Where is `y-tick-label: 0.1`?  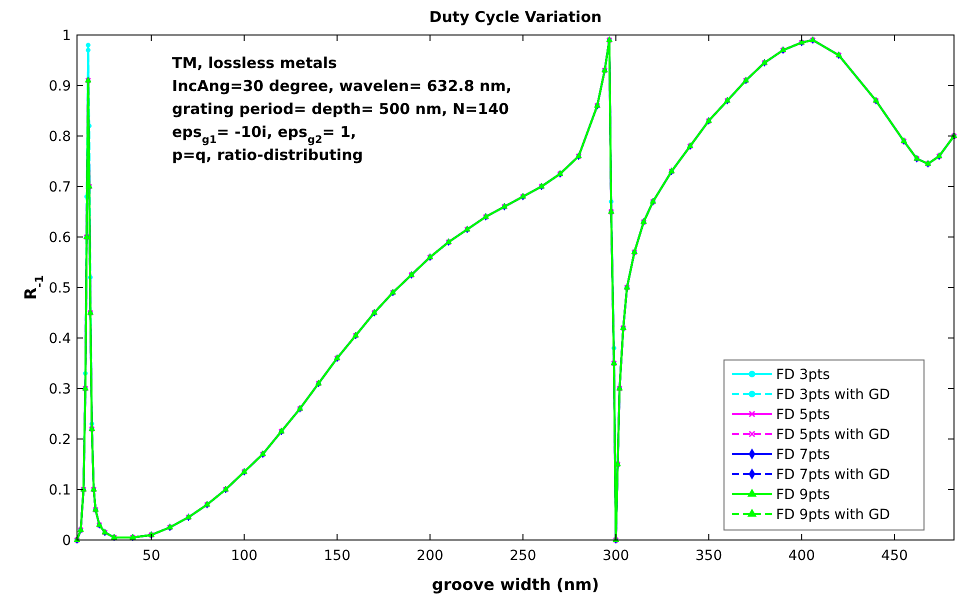
y-tick-label: 0.1 is located at coordinates (59, 490).